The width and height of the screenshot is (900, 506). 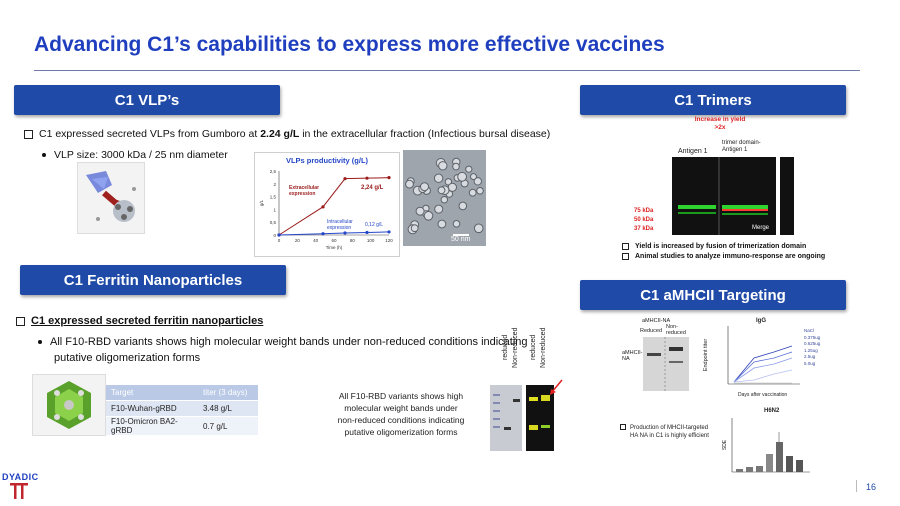 What do you see at coordinates (725, 445) in the screenshot?
I see `h6n2-ylabel: SDE` at bounding box center [725, 445].